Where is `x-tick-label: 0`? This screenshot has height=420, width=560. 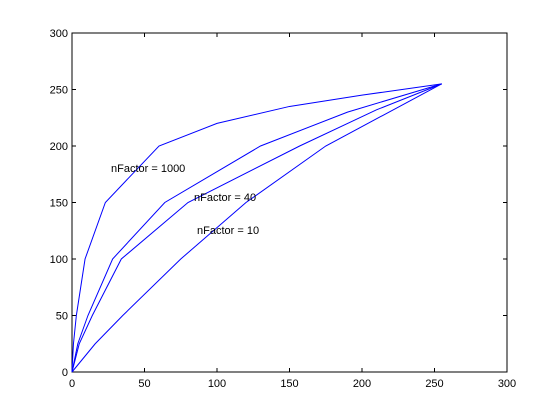
x-tick-label: 0 is located at coordinates (72, 384).